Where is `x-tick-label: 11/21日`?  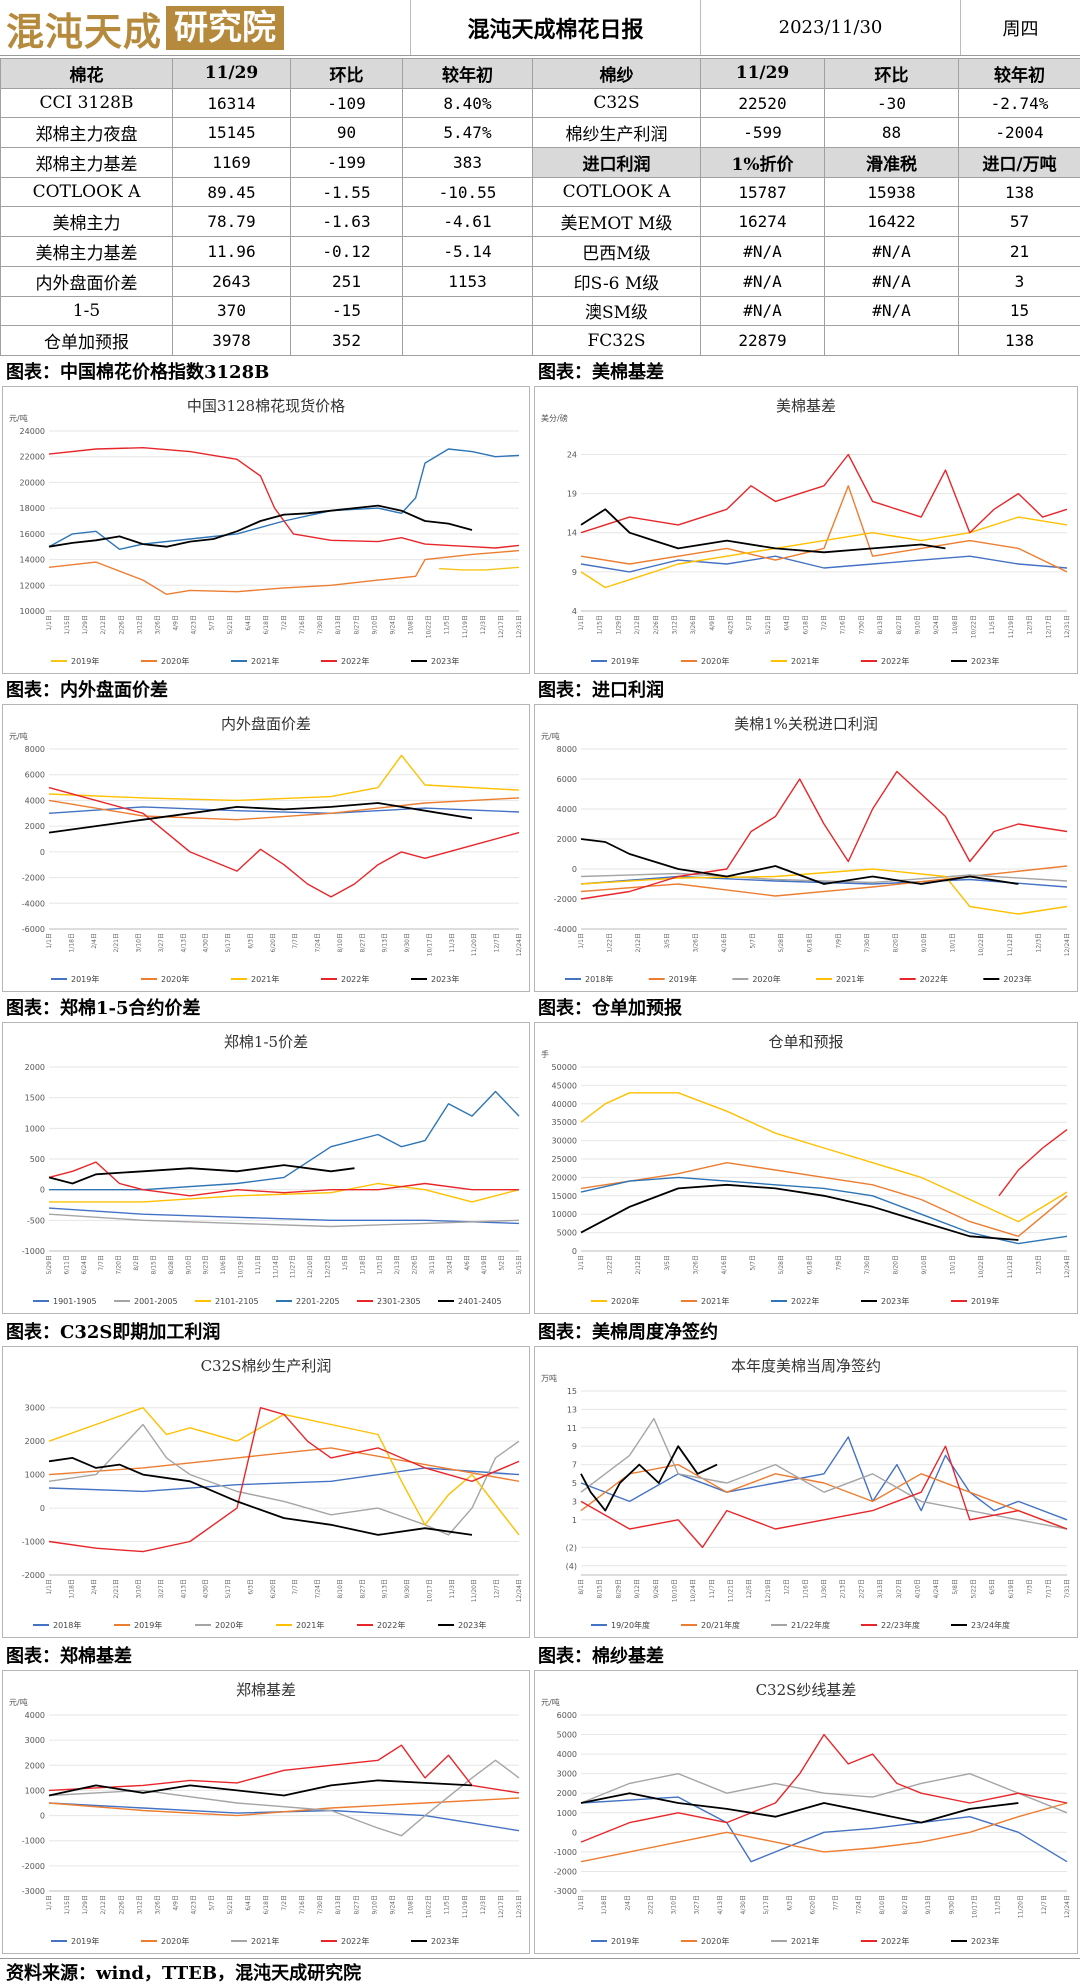 x-tick-label: 11/21日 is located at coordinates (731, 1590).